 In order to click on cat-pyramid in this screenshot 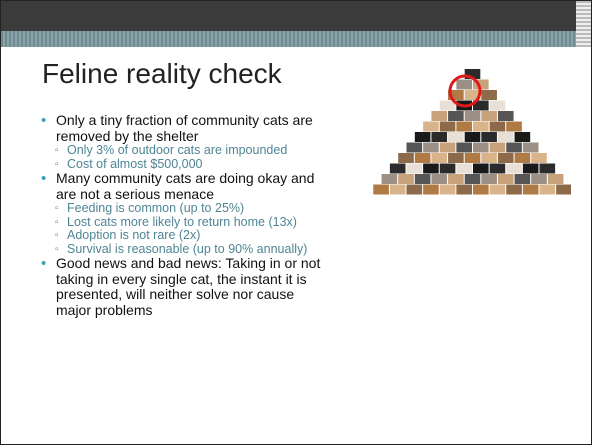, I will do `click(472, 132)`.